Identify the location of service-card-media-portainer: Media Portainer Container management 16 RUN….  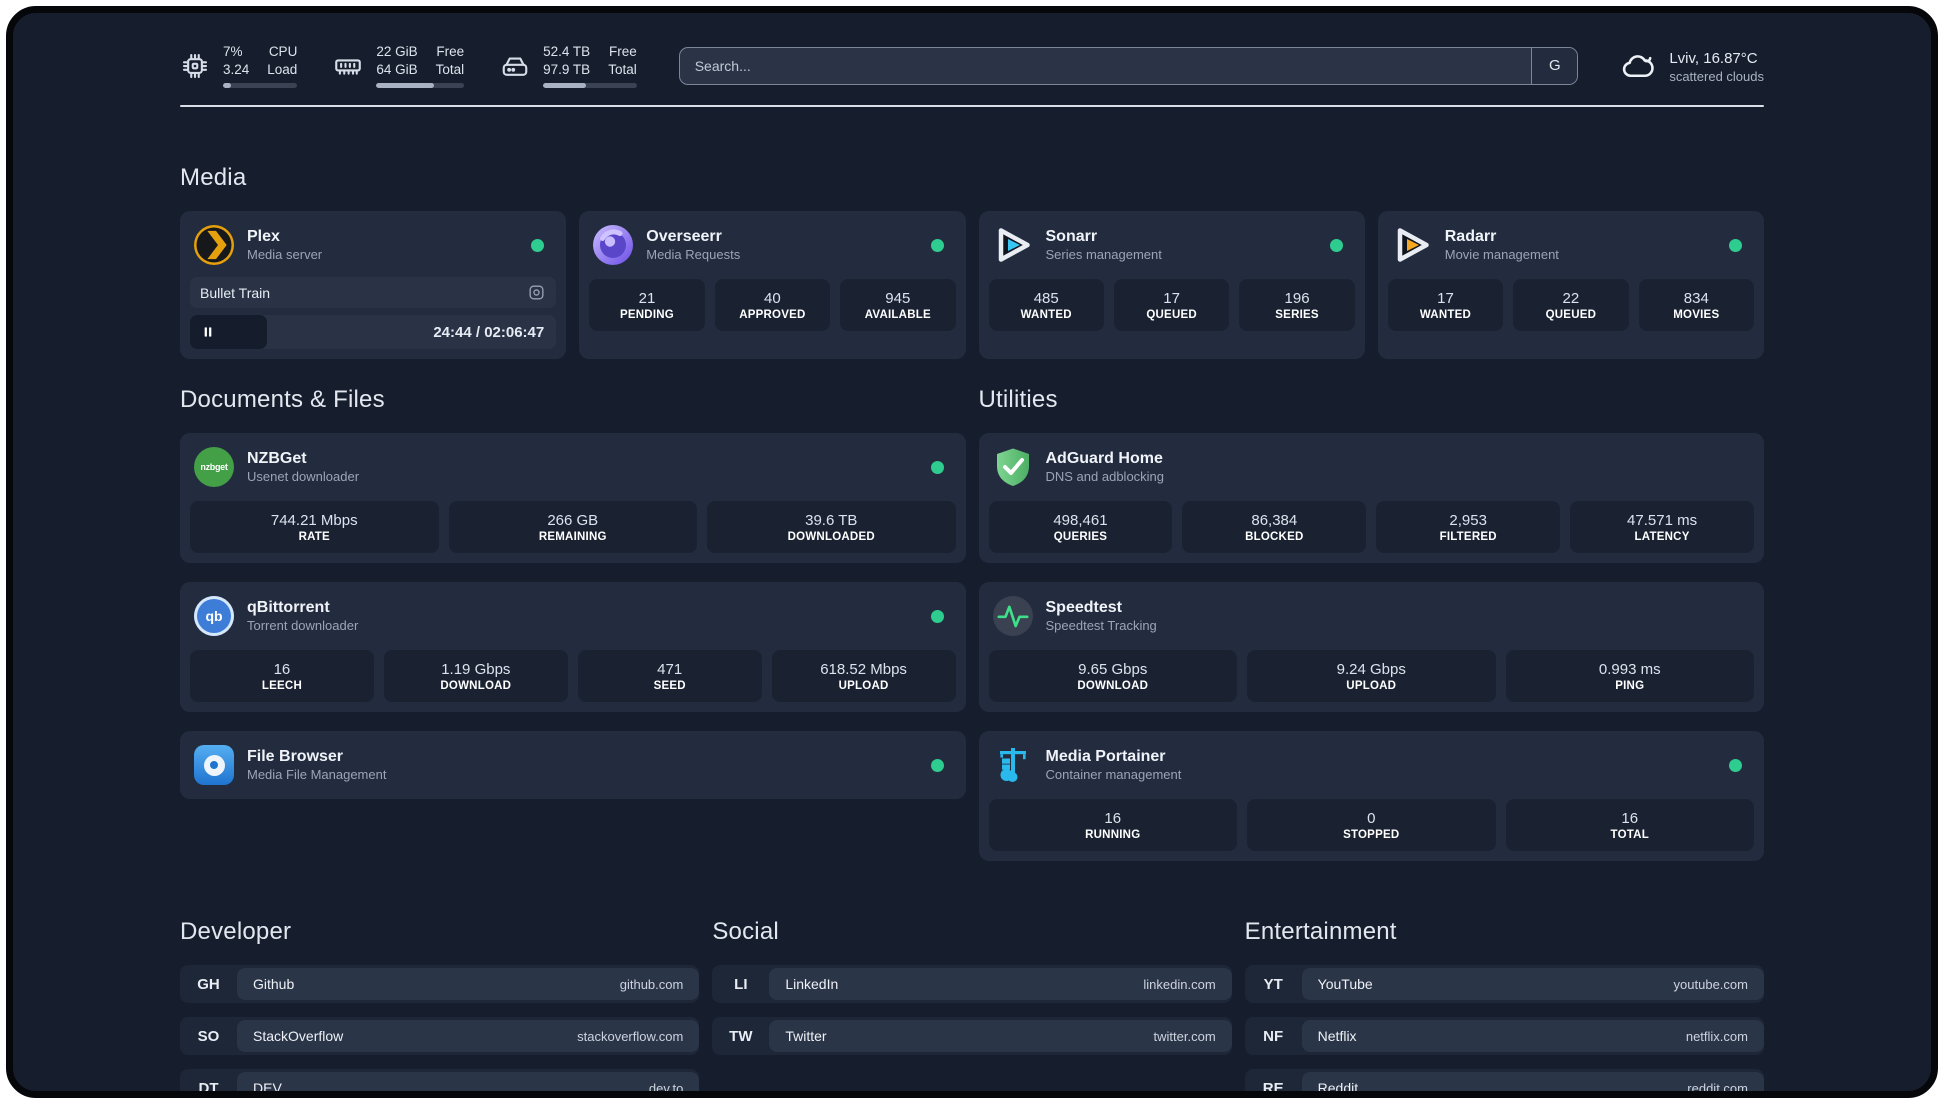
(1371, 796).